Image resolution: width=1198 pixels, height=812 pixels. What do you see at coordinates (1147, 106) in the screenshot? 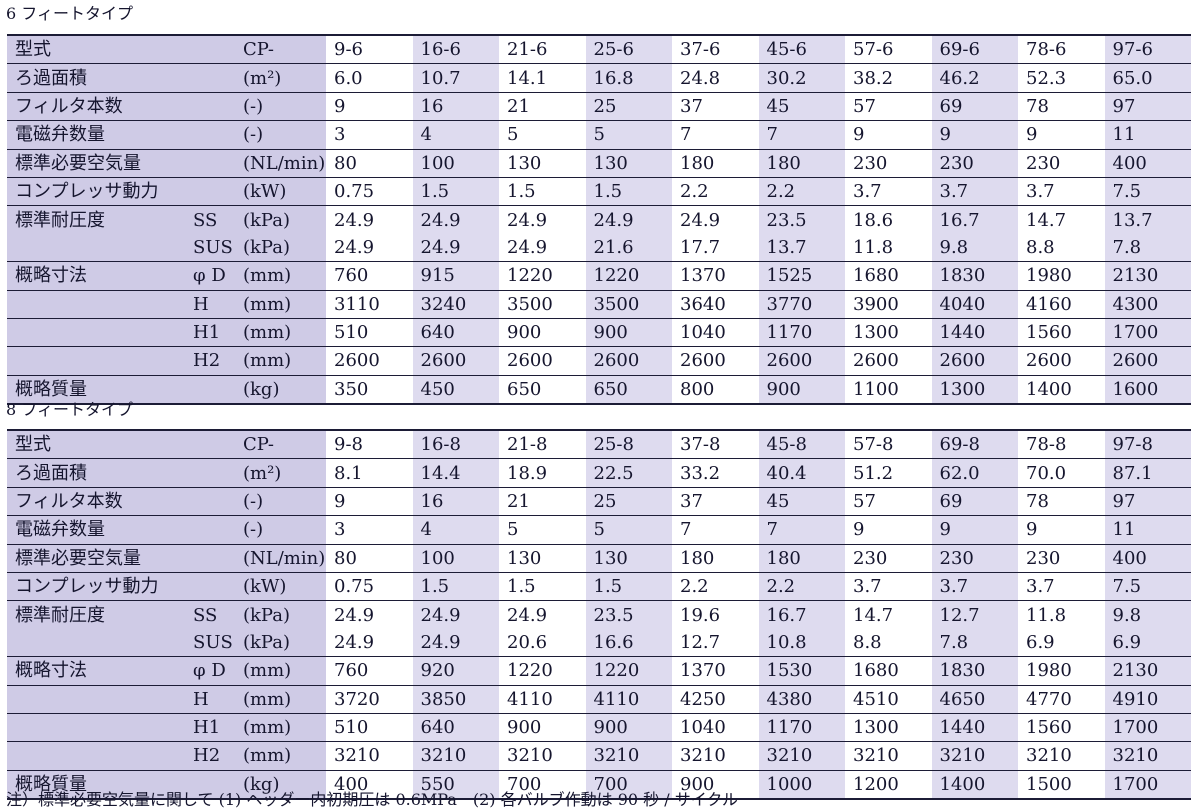
I see `value-cell: 97` at bounding box center [1147, 106].